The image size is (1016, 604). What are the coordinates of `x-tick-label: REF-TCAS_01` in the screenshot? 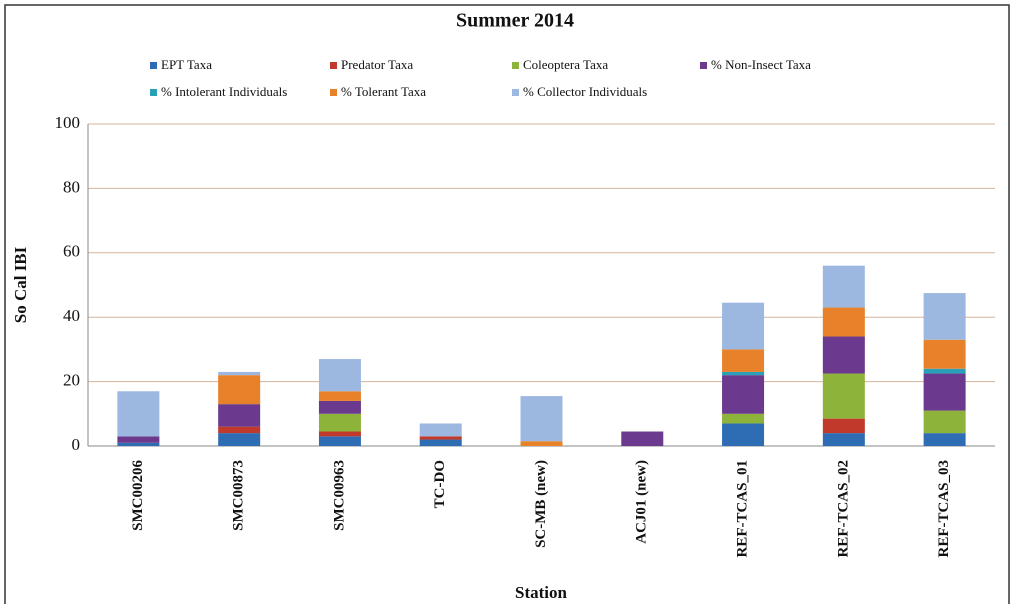 It's located at (742, 509).